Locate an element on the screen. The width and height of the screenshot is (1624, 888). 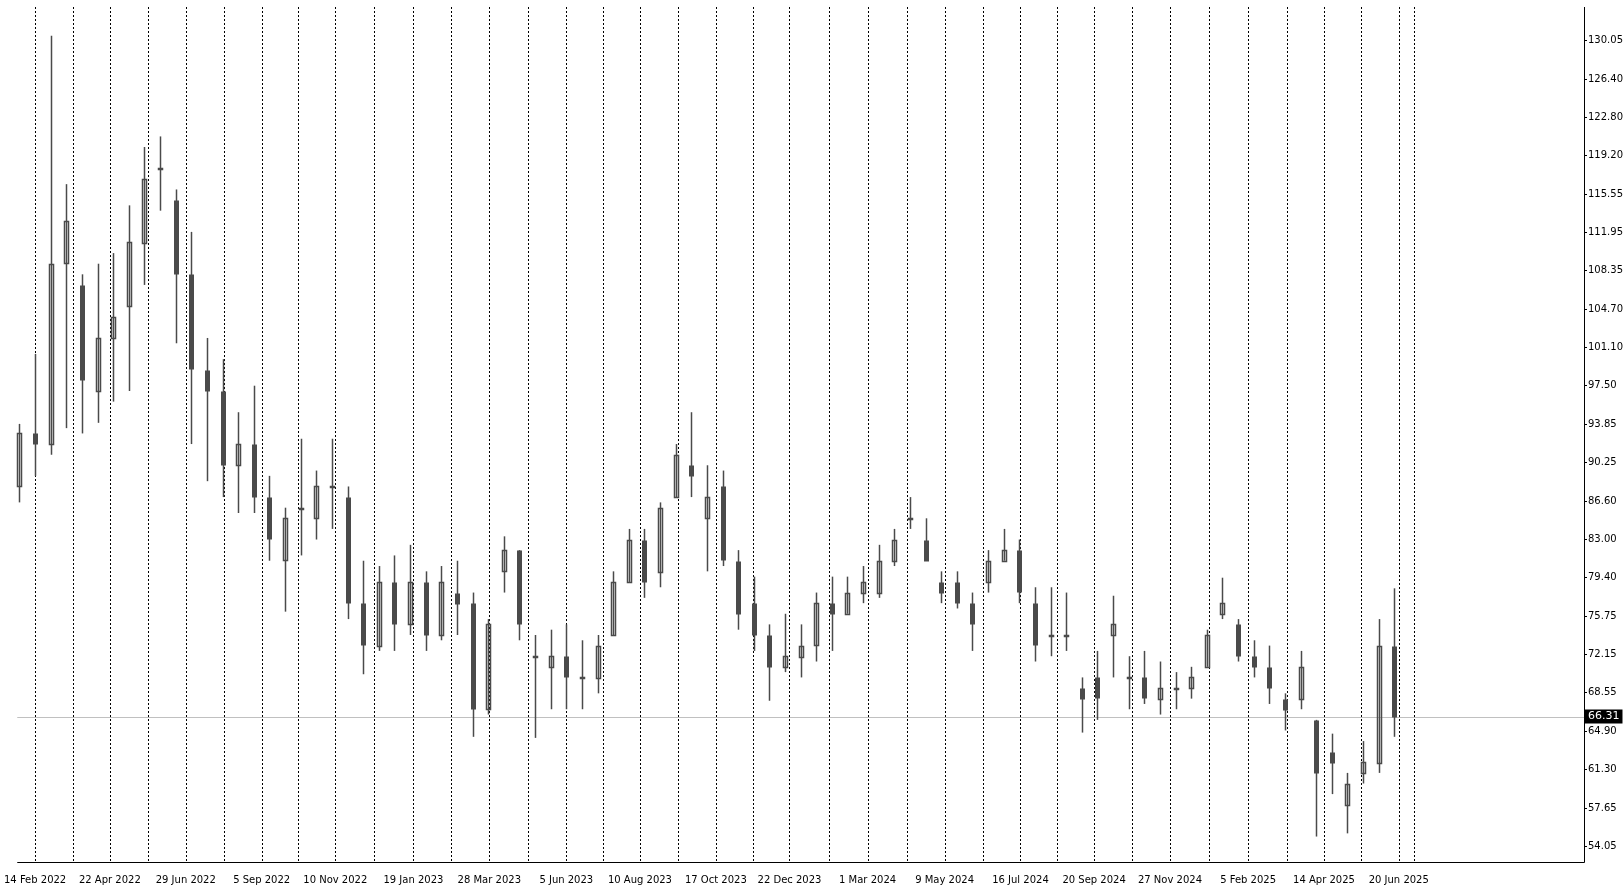
x-tick-label: 1 Mar 2024 is located at coordinates (868, 879).